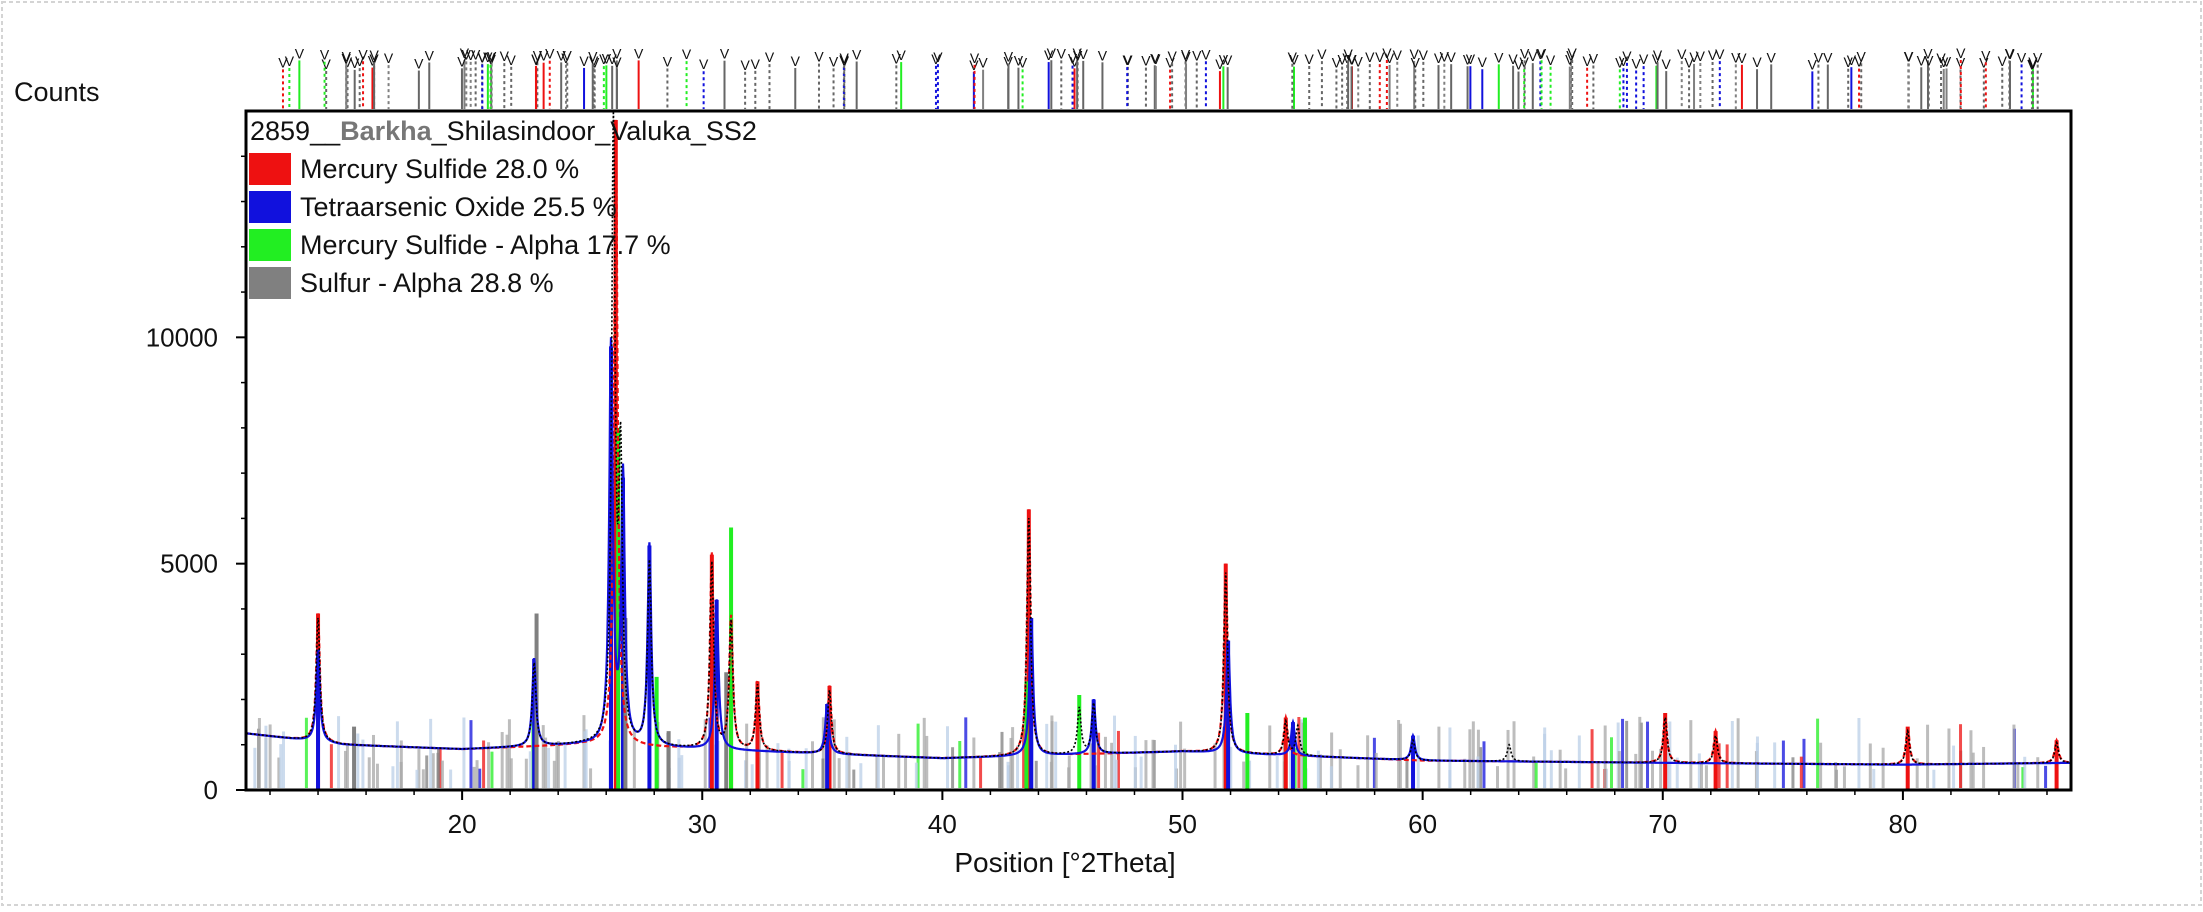 This screenshot has width=2203, height=912. Describe the element at coordinates (1064, 862) in the screenshot. I see `x-axis-label: Position [°2Theta]` at that location.